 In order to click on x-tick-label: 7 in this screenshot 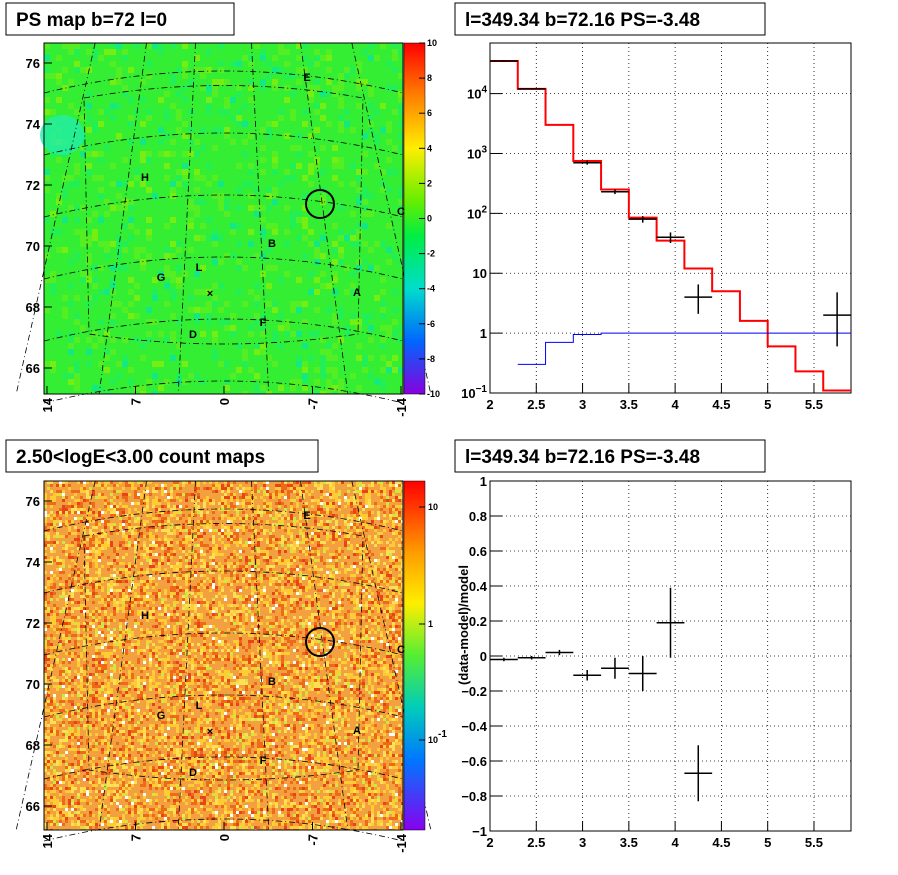, I will do `click(136, 401)`.